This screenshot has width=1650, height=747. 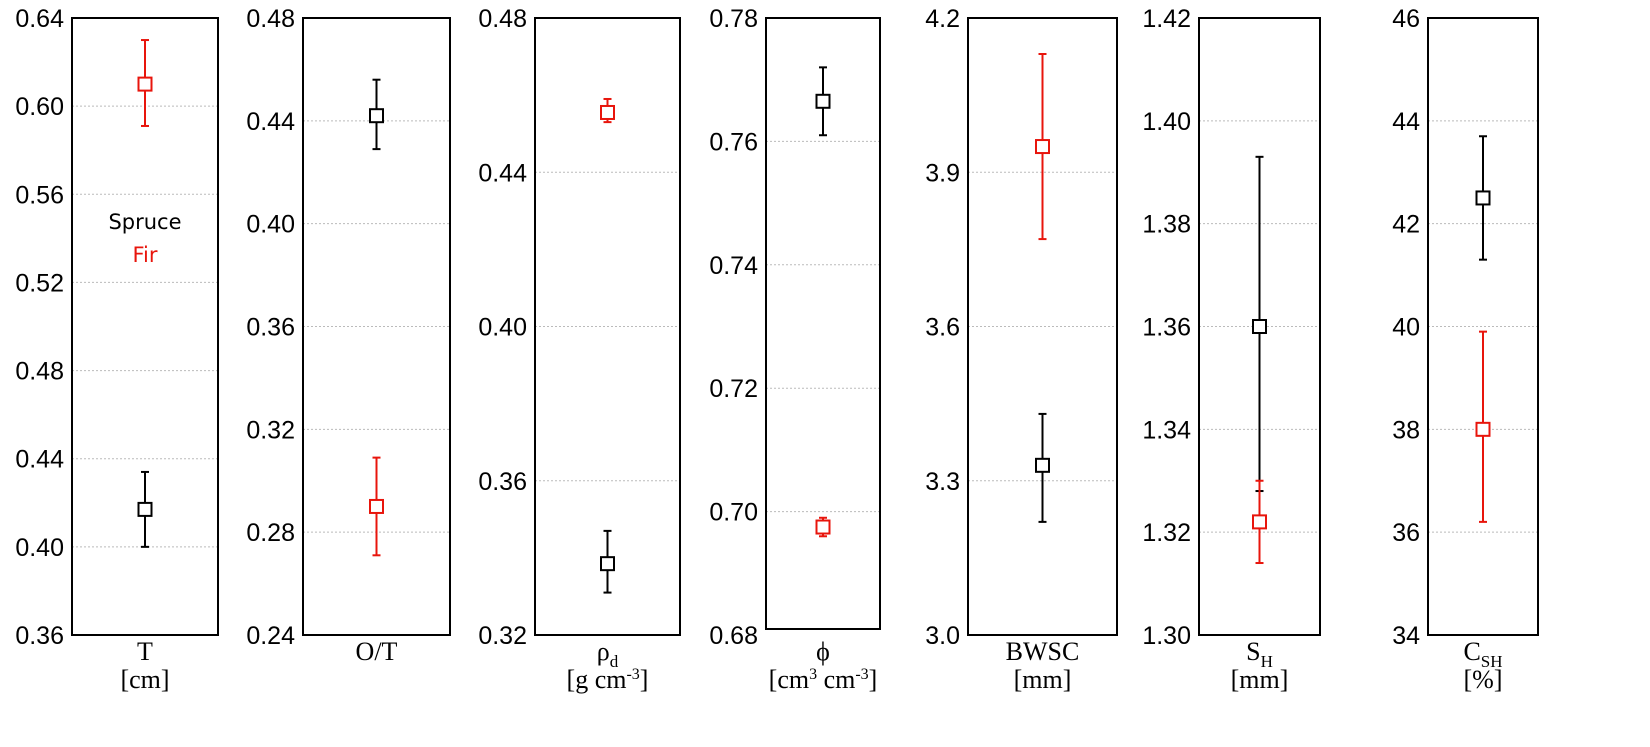 I want to click on x-axis-label: ρd, so click(x=608, y=654).